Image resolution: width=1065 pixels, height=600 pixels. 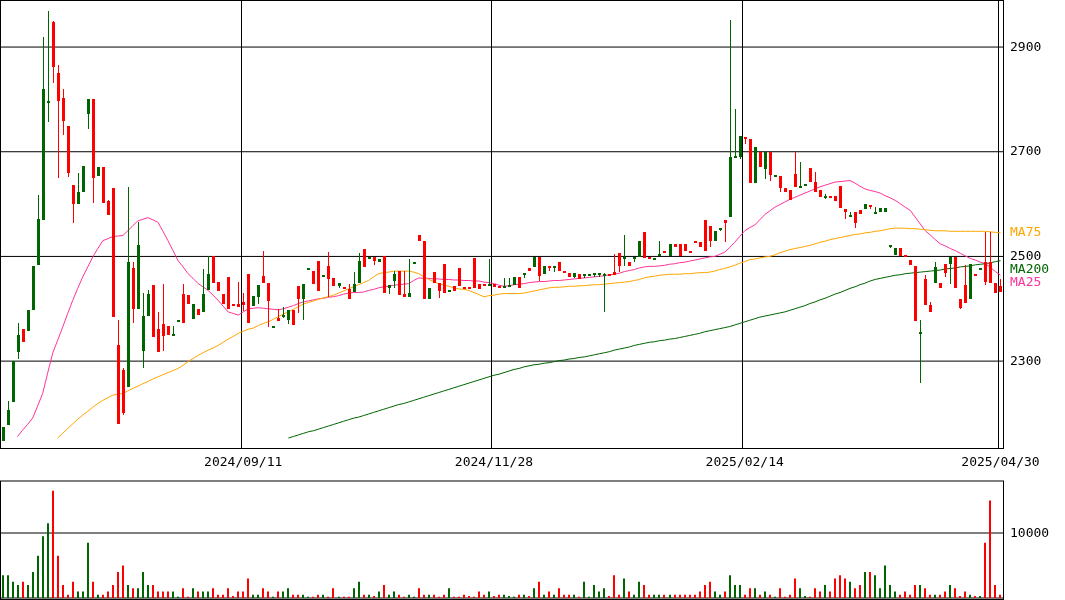 I want to click on y-tick-label: 2700, so click(x=1026, y=151).